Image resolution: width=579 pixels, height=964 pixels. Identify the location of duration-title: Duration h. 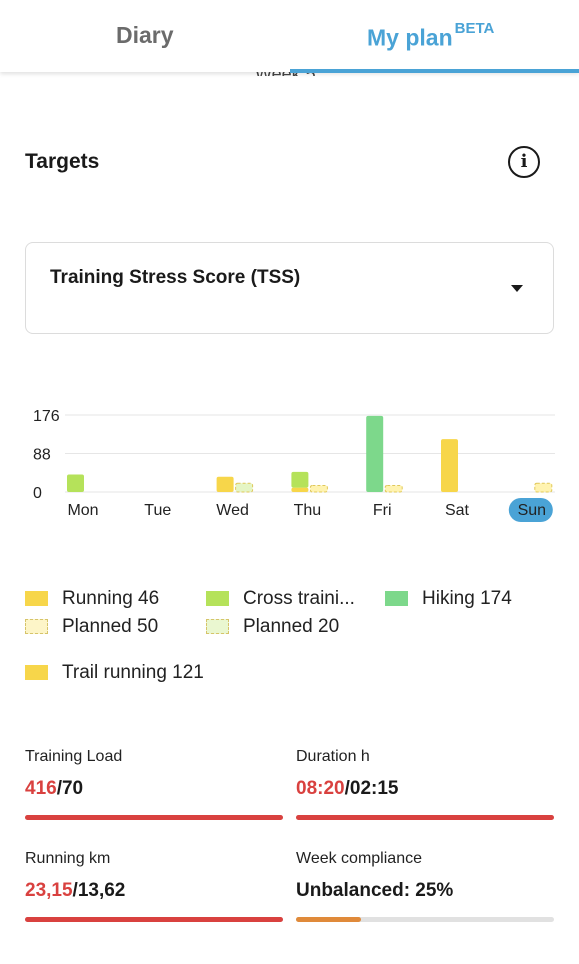
(333, 756).